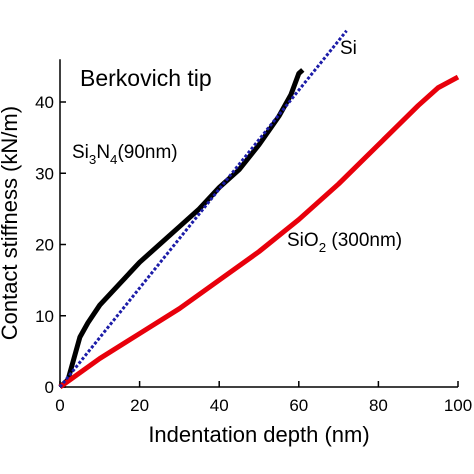 This screenshot has height=474, width=474. I want to click on y-tick-label: 30, so click(44, 173).